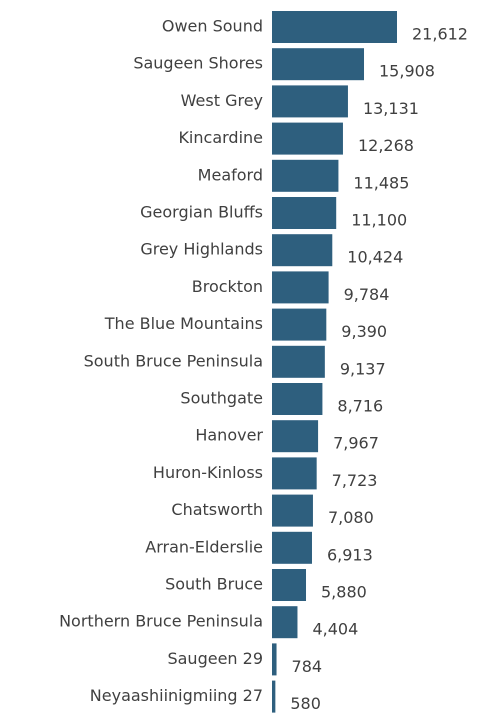 Image resolution: width=477 pixels, height=713 pixels. What do you see at coordinates (351, 517) in the screenshot?
I see `value-label: 7,080` at bounding box center [351, 517].